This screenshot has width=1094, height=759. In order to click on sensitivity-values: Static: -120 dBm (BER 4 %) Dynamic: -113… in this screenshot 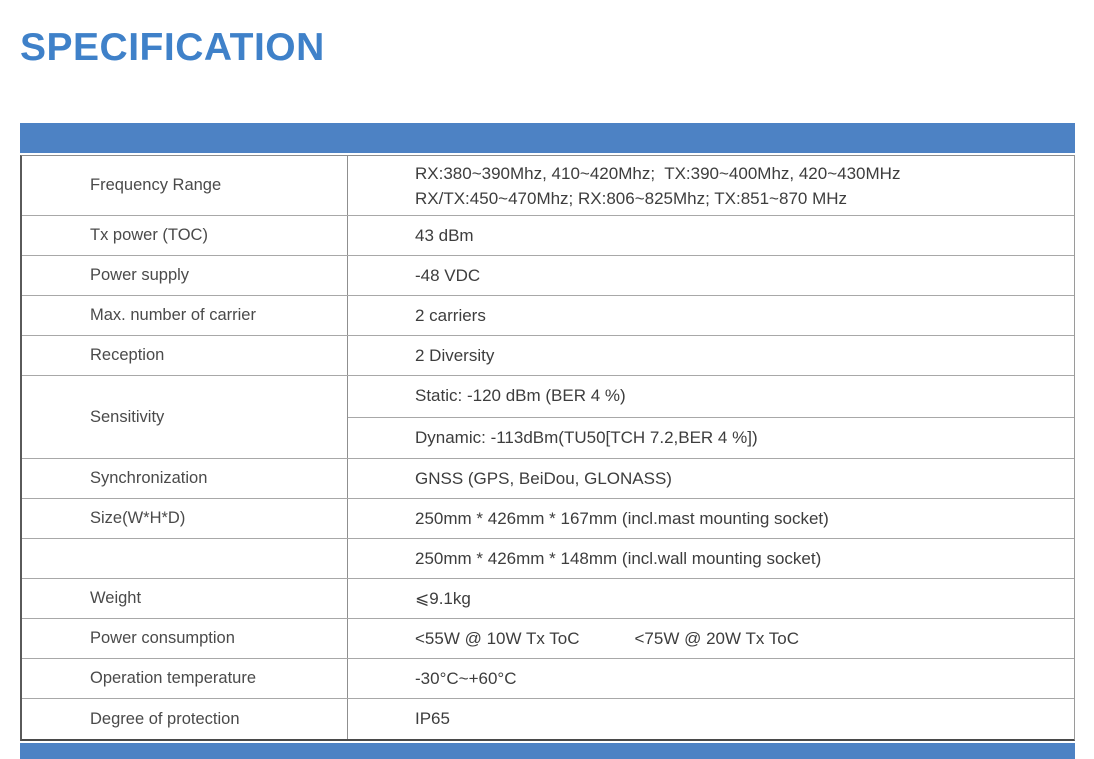, I will do `click(711, 417)`.